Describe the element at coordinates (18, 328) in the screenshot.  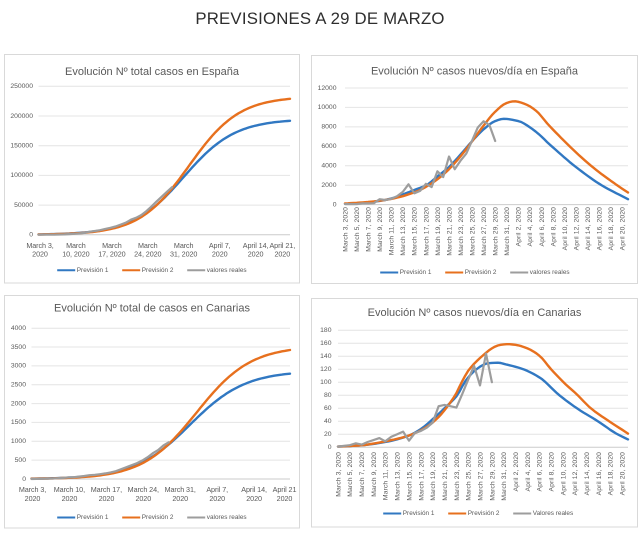
I see `svg-text: 4000` at that location.